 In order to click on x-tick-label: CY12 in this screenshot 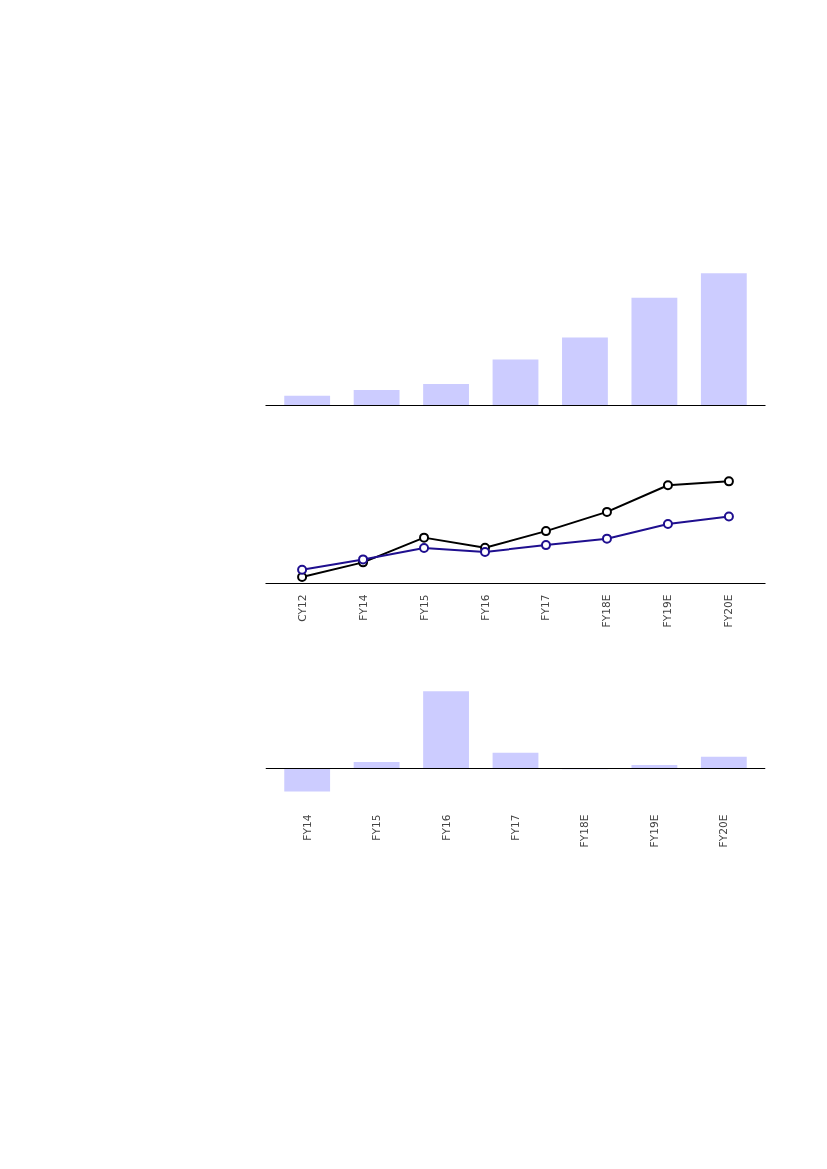, I will do `click(302, 608)`.